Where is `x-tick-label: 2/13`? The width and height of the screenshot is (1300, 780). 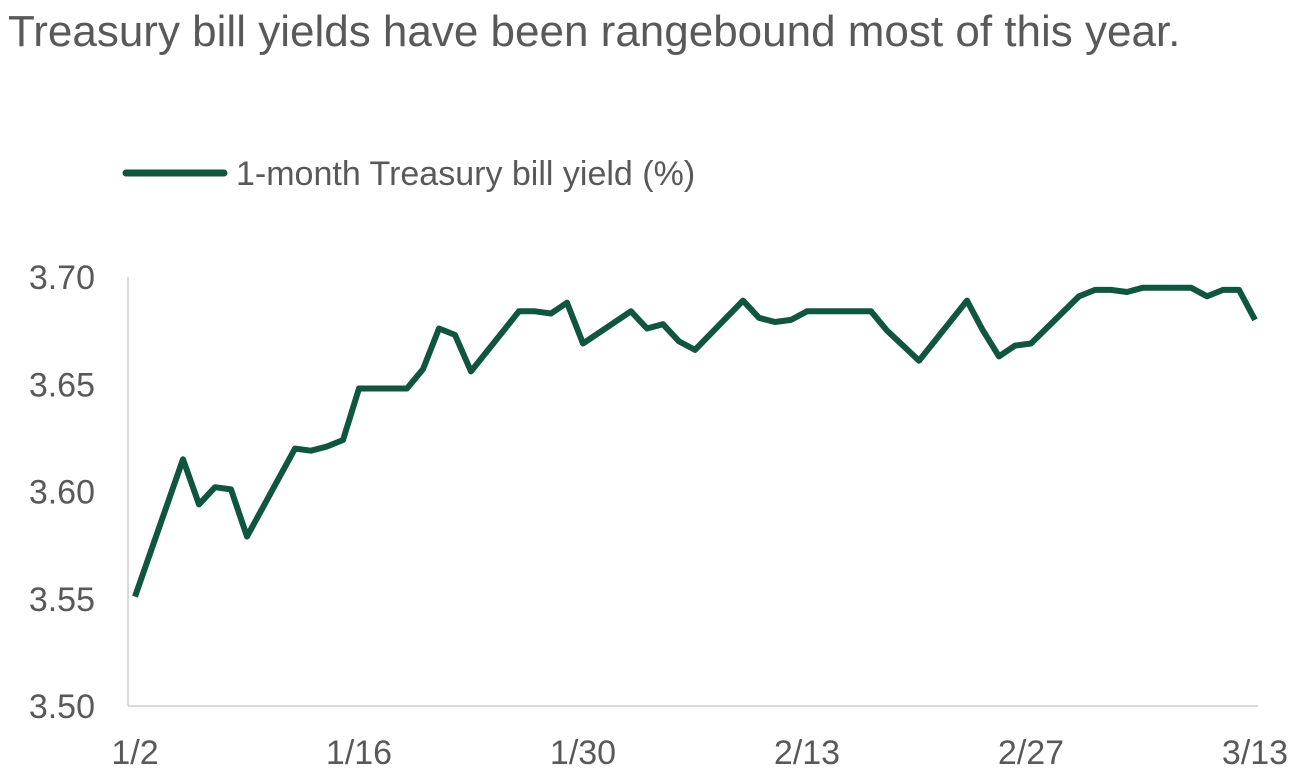
x-tick-label: 2/13 is located at coordinates (807, 753).